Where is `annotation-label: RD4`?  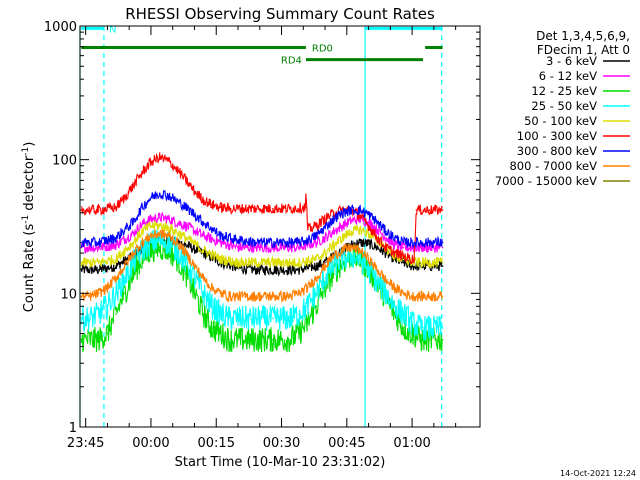
annotation-label: RD4 is located at coordinates (291, 61).